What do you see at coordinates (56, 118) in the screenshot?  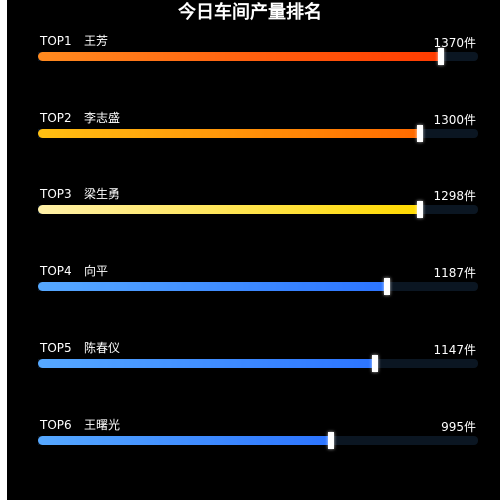 I see `rank-label: TOP2` at bounding box center [56, 118].